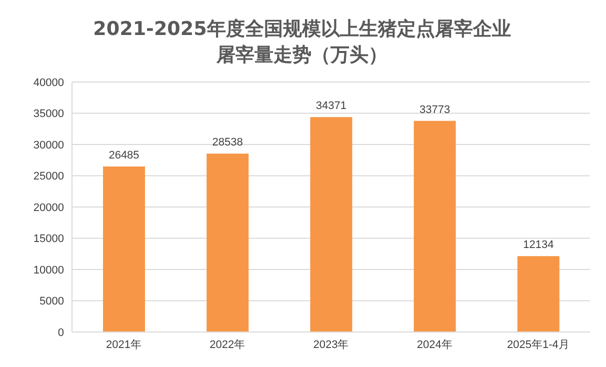 This screenshot has height=367, width=606. I want to click on y-tick-label: 0, so click(61, 332).